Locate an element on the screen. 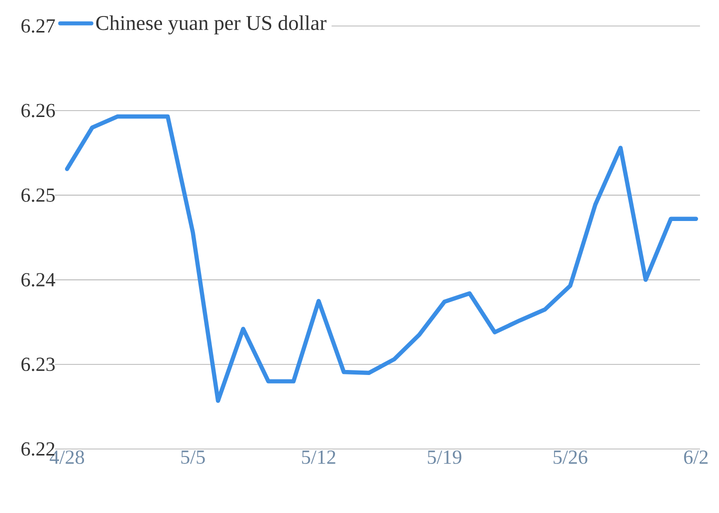 The height and width of the screenshot is (513, 719). x-tick-label: 5/19 is located at coordinates (445, 457).